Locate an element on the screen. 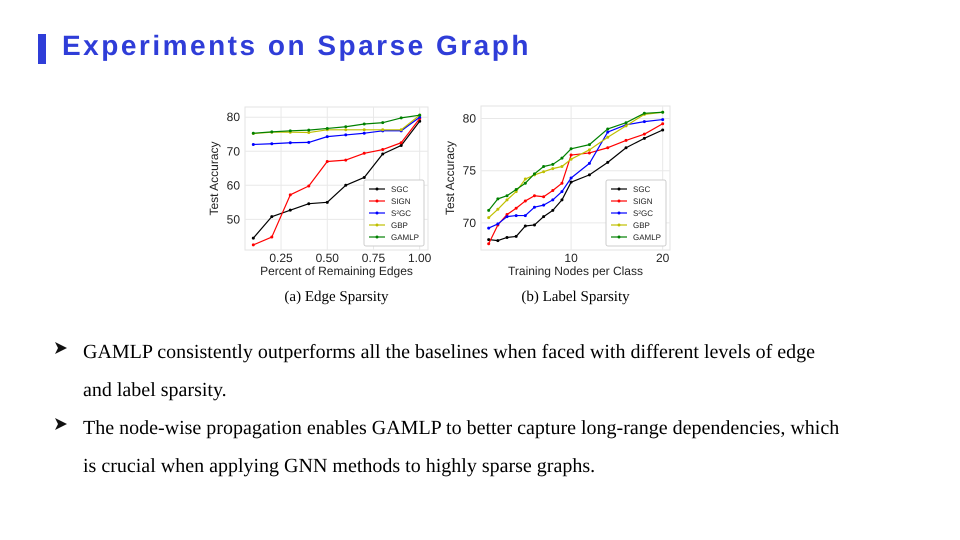 The height and width of the screenshot is (540, 960). text: Experiments on Sparse Graph is located at coordinates (296, 46).